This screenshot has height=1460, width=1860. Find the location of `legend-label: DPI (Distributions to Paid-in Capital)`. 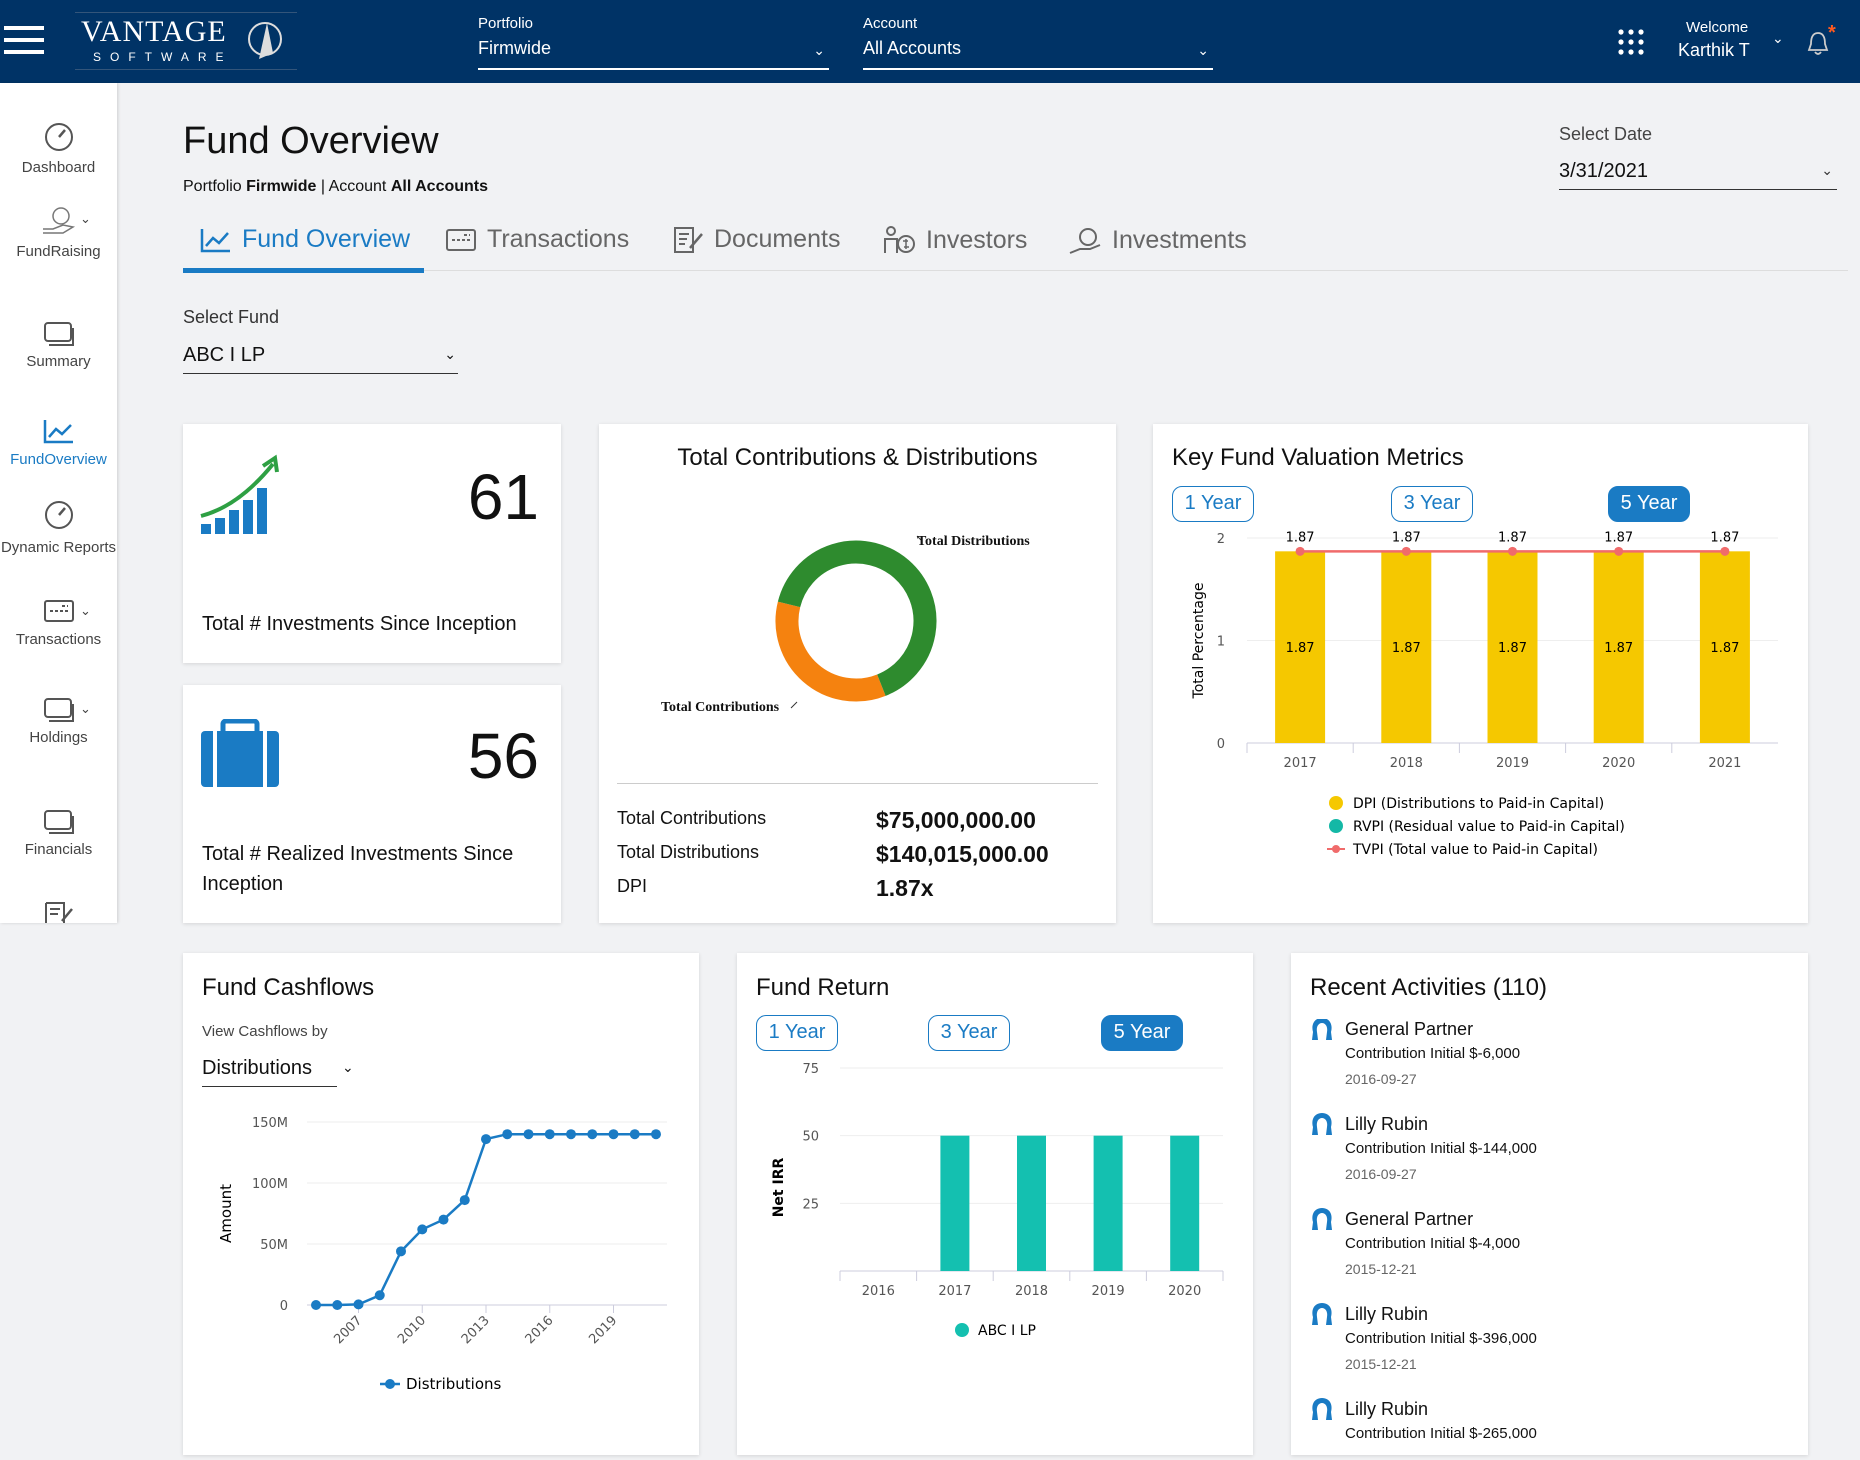

legend-label: DPI (Distributions to Paid-in Capital) is located at coordinates (1478, 804).